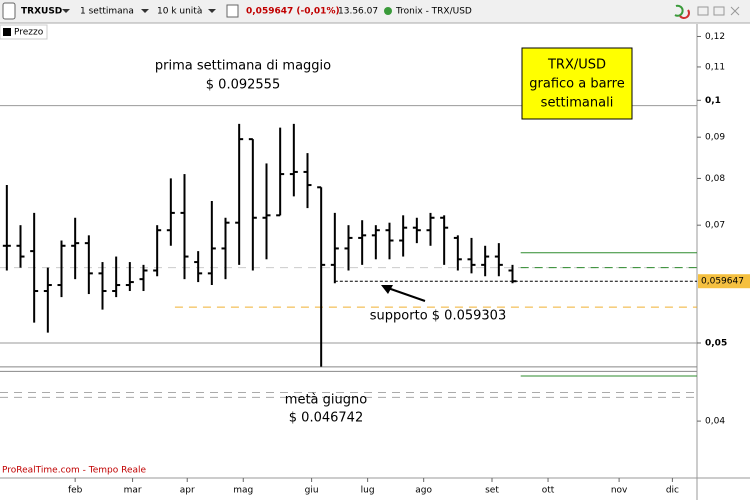  Describe the element at coordinates (133, 491) in the screenshot. I see `x-tick-label: mar` at that location.